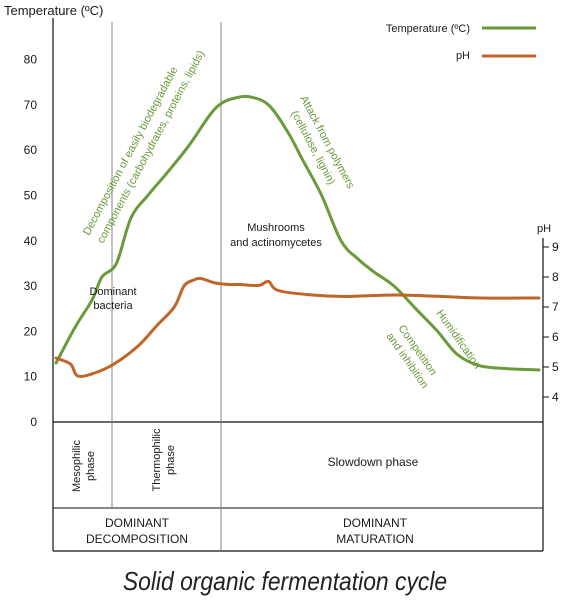 This screenshot has height=611, width=570. Describe the element at coordinates (458, 339) in the screenshot. I see `annotation-humidification: Humidification` at that location.